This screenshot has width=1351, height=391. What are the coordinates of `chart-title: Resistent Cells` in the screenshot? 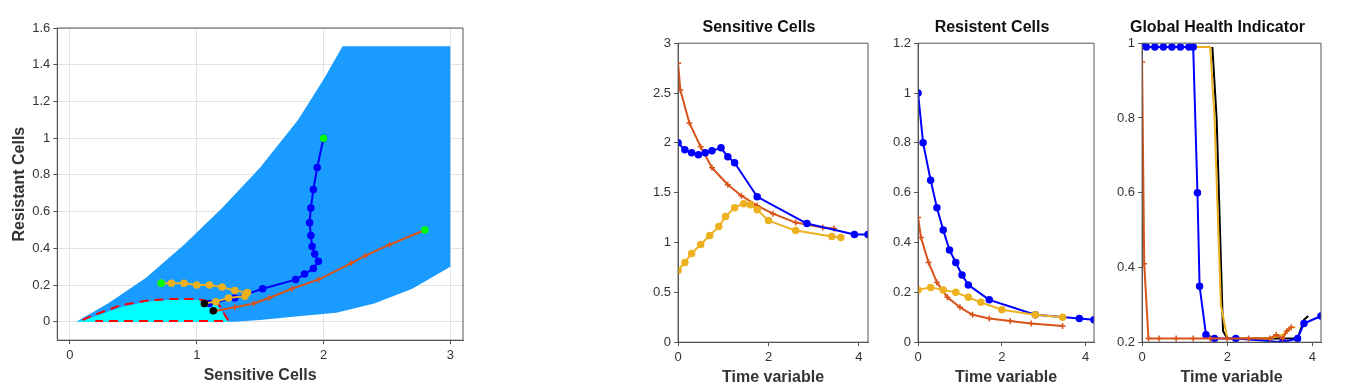 It's located at (992, 27).